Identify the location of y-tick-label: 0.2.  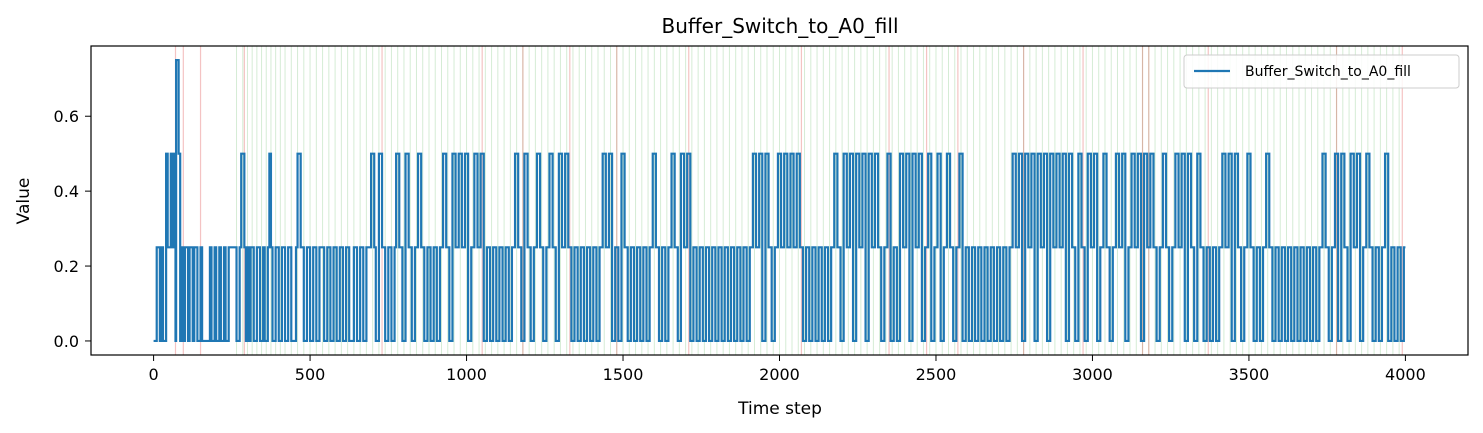
(66, 266).